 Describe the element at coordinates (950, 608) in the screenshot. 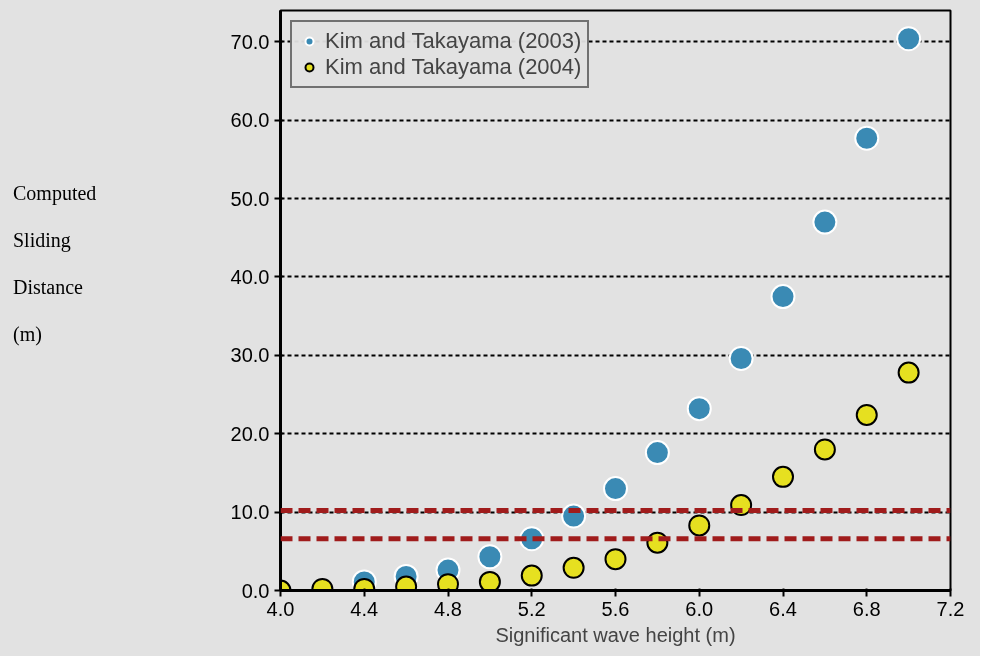

I see `x-tick-label: 7.2` at that location.